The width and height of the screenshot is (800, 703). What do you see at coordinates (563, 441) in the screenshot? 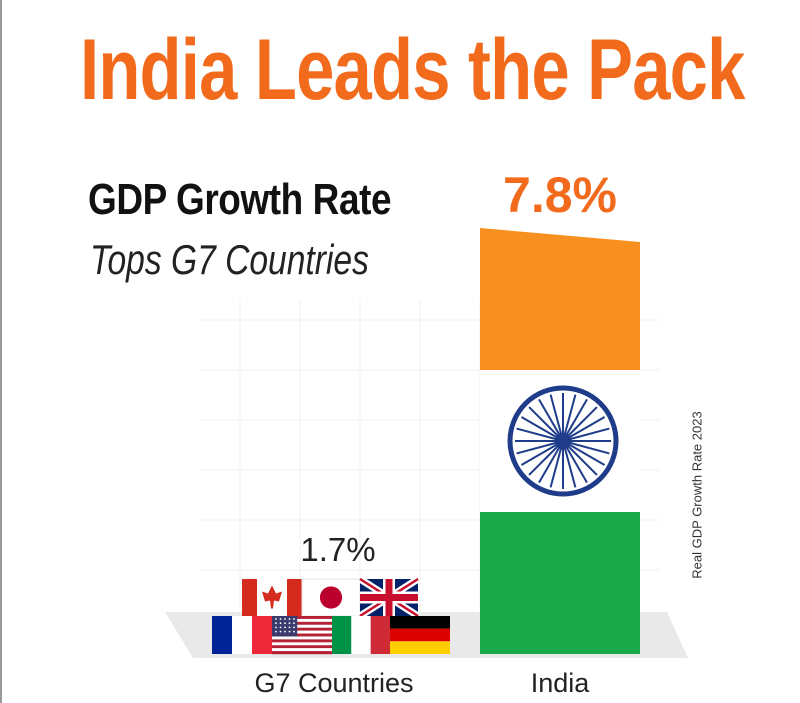
I see `ashoka-chakra-icon` at bounding box center [563, 441].